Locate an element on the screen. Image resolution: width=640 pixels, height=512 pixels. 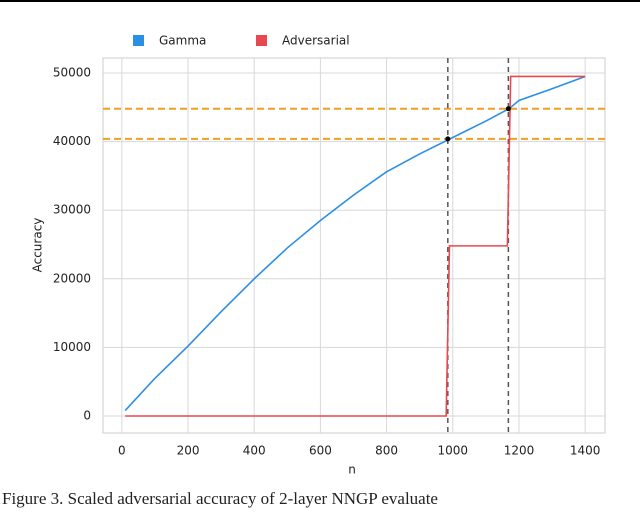
x-tick-label: 400 is located at coordinates (254, 451).